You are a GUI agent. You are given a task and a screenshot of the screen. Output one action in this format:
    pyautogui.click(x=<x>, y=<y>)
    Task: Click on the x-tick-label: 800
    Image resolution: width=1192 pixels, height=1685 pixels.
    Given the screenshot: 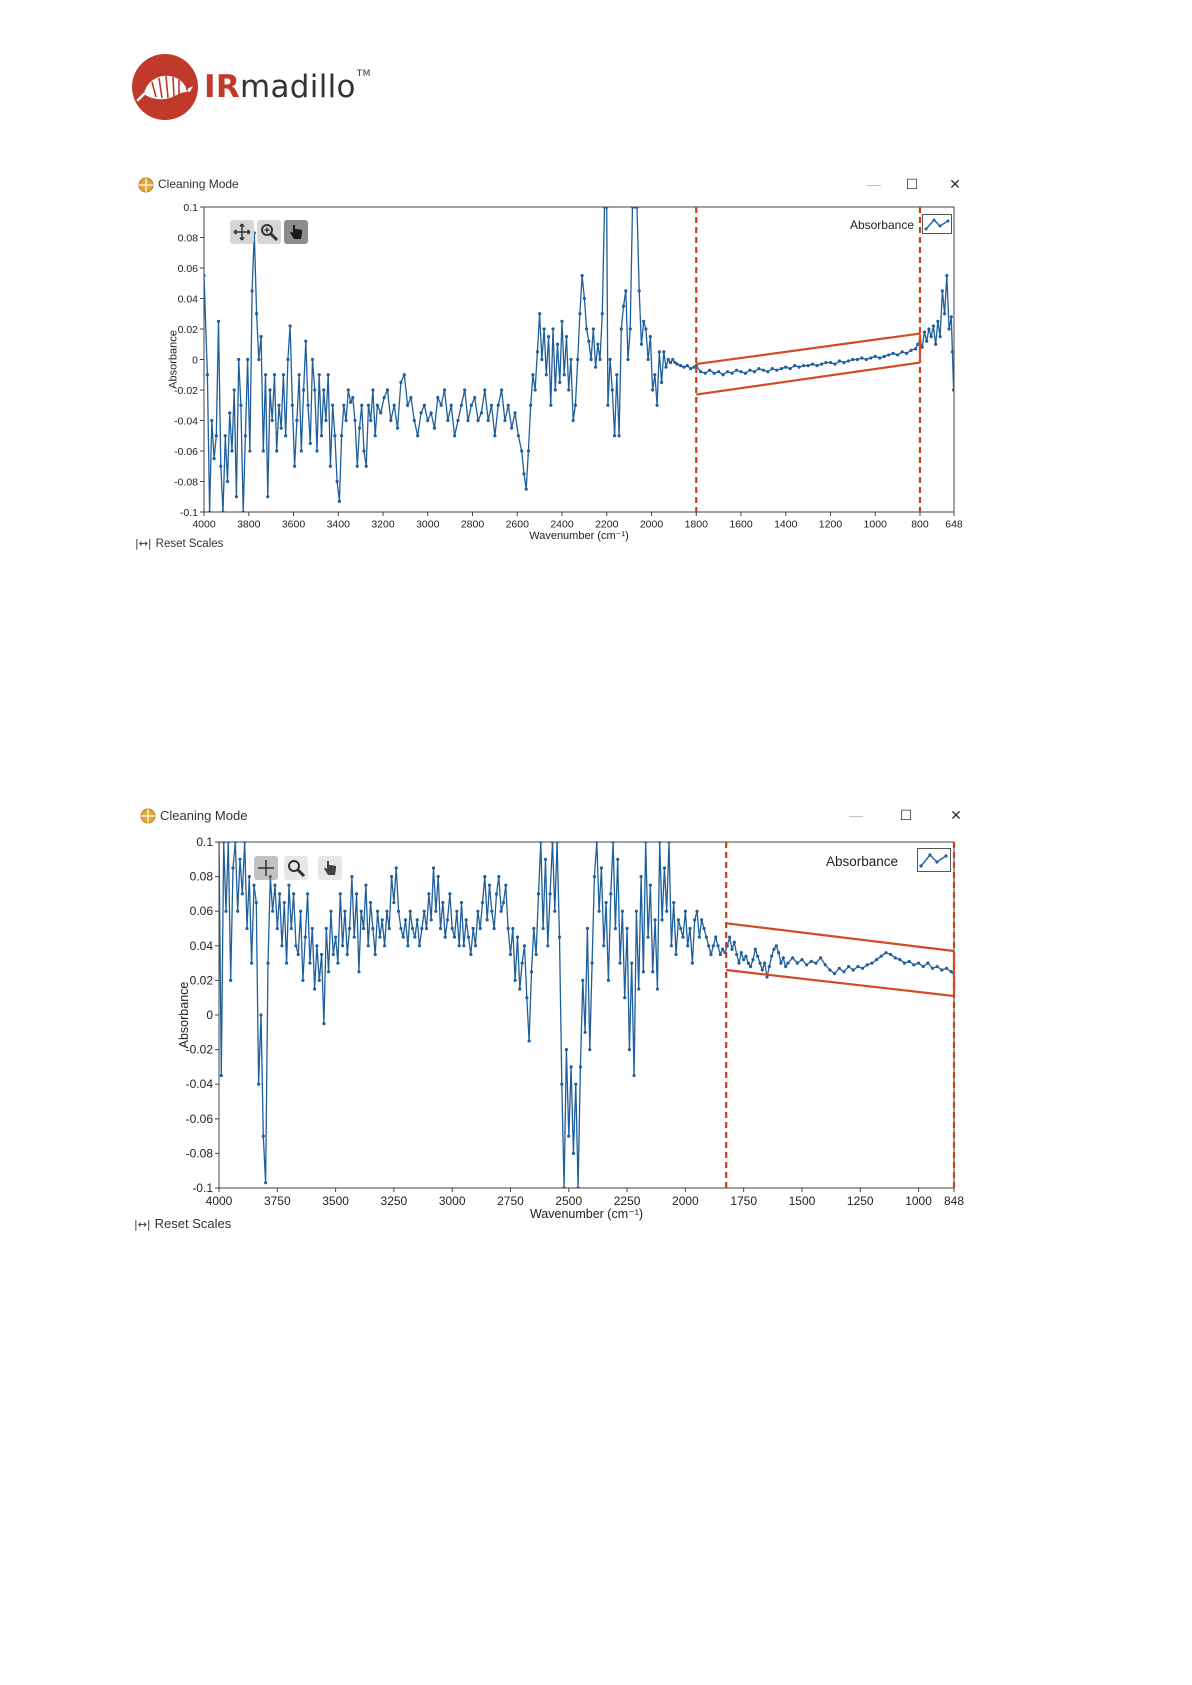 What is the action you would take?
    pyautogui.click(x=920, y=525)
    